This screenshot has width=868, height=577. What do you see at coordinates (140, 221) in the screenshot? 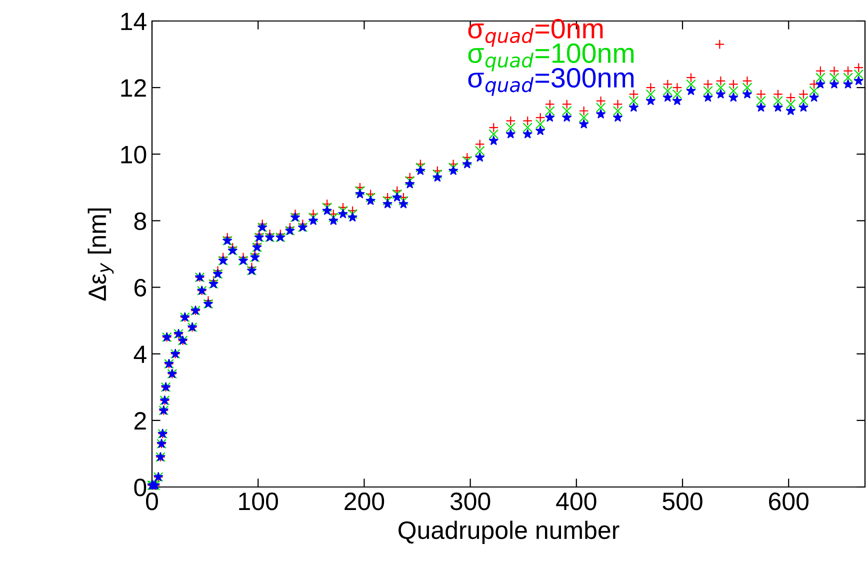
I see `y-tick-label: 8` at bounding box center [140, 221].